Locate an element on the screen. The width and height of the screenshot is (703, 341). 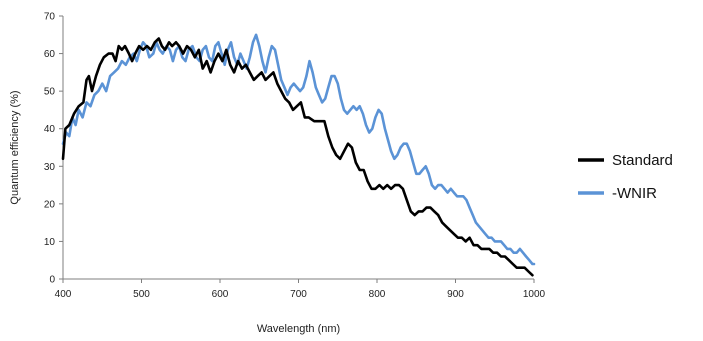
y-tick-label: 30 is located at coordinates (50, 167).